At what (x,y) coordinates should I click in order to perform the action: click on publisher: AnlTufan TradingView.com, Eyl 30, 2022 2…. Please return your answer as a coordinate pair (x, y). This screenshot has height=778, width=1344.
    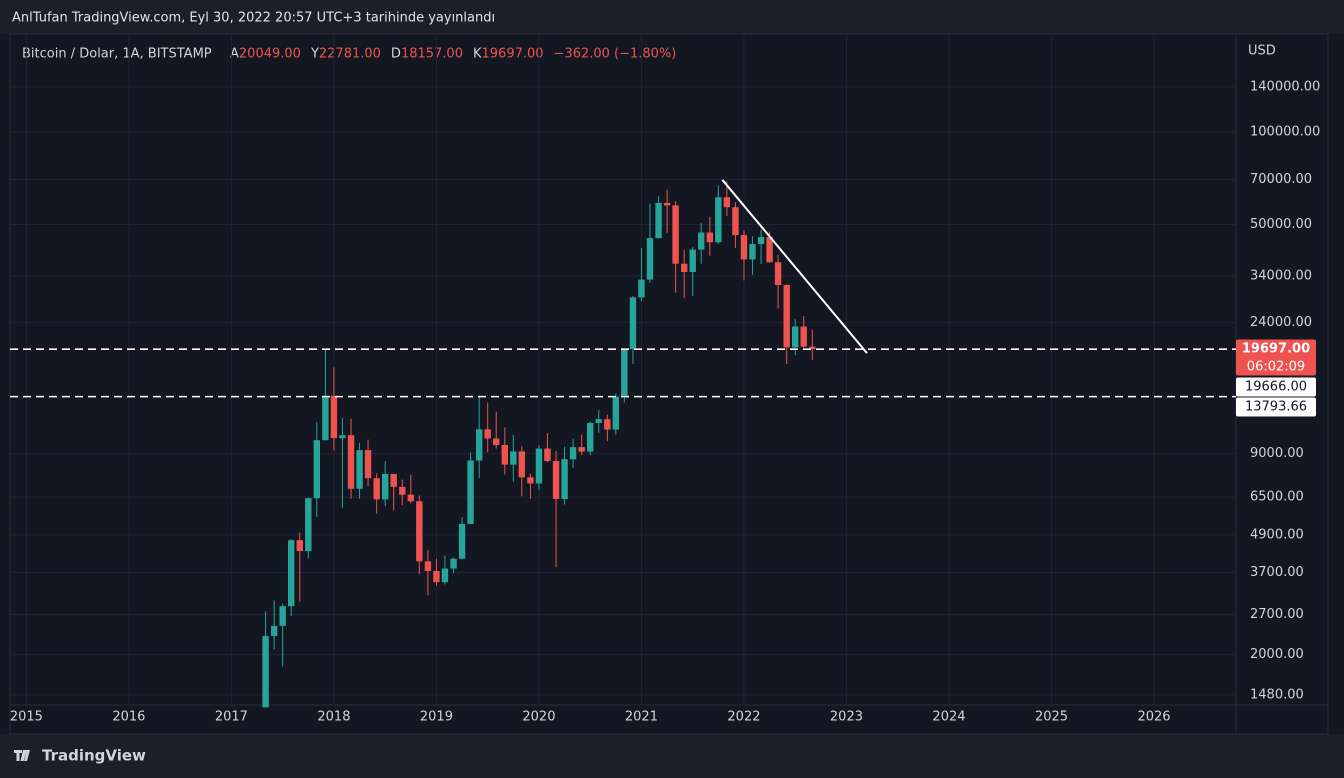
    Looking at the image, I should click on (253, 18).